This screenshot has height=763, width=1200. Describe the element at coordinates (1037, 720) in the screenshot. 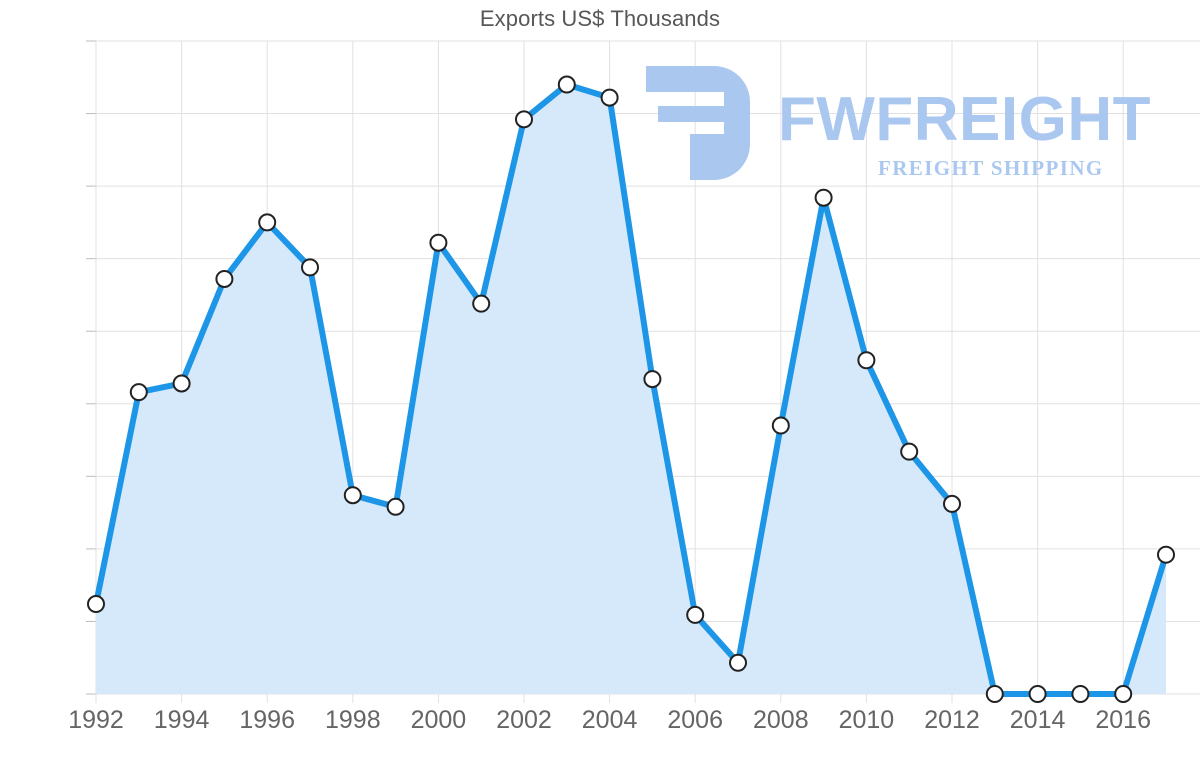

I see `x-axis-tick-label: 2014` at that location.